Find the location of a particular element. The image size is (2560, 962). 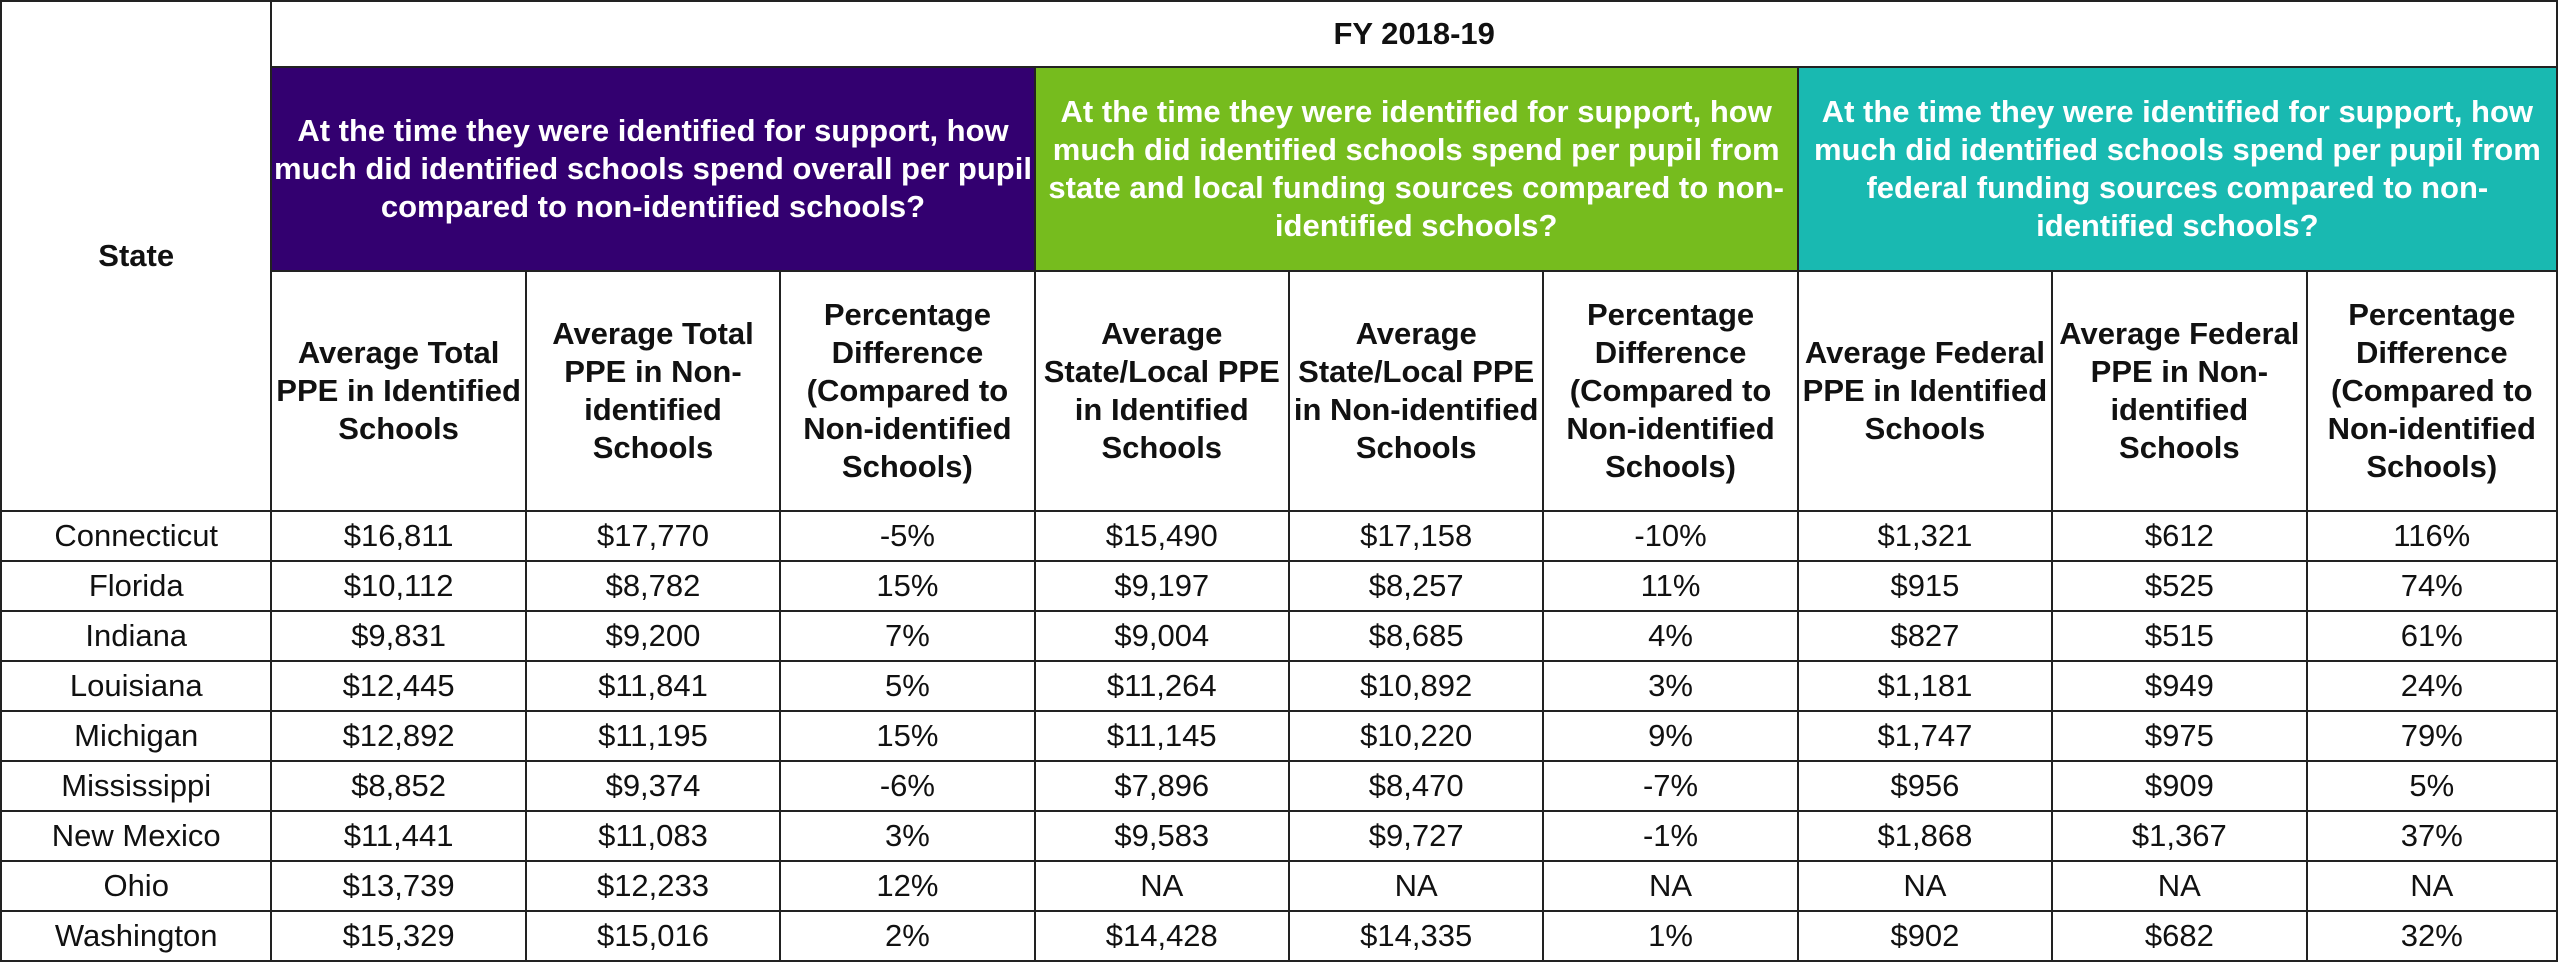

table-cell: $682 is located at coordinates (2179, 936).